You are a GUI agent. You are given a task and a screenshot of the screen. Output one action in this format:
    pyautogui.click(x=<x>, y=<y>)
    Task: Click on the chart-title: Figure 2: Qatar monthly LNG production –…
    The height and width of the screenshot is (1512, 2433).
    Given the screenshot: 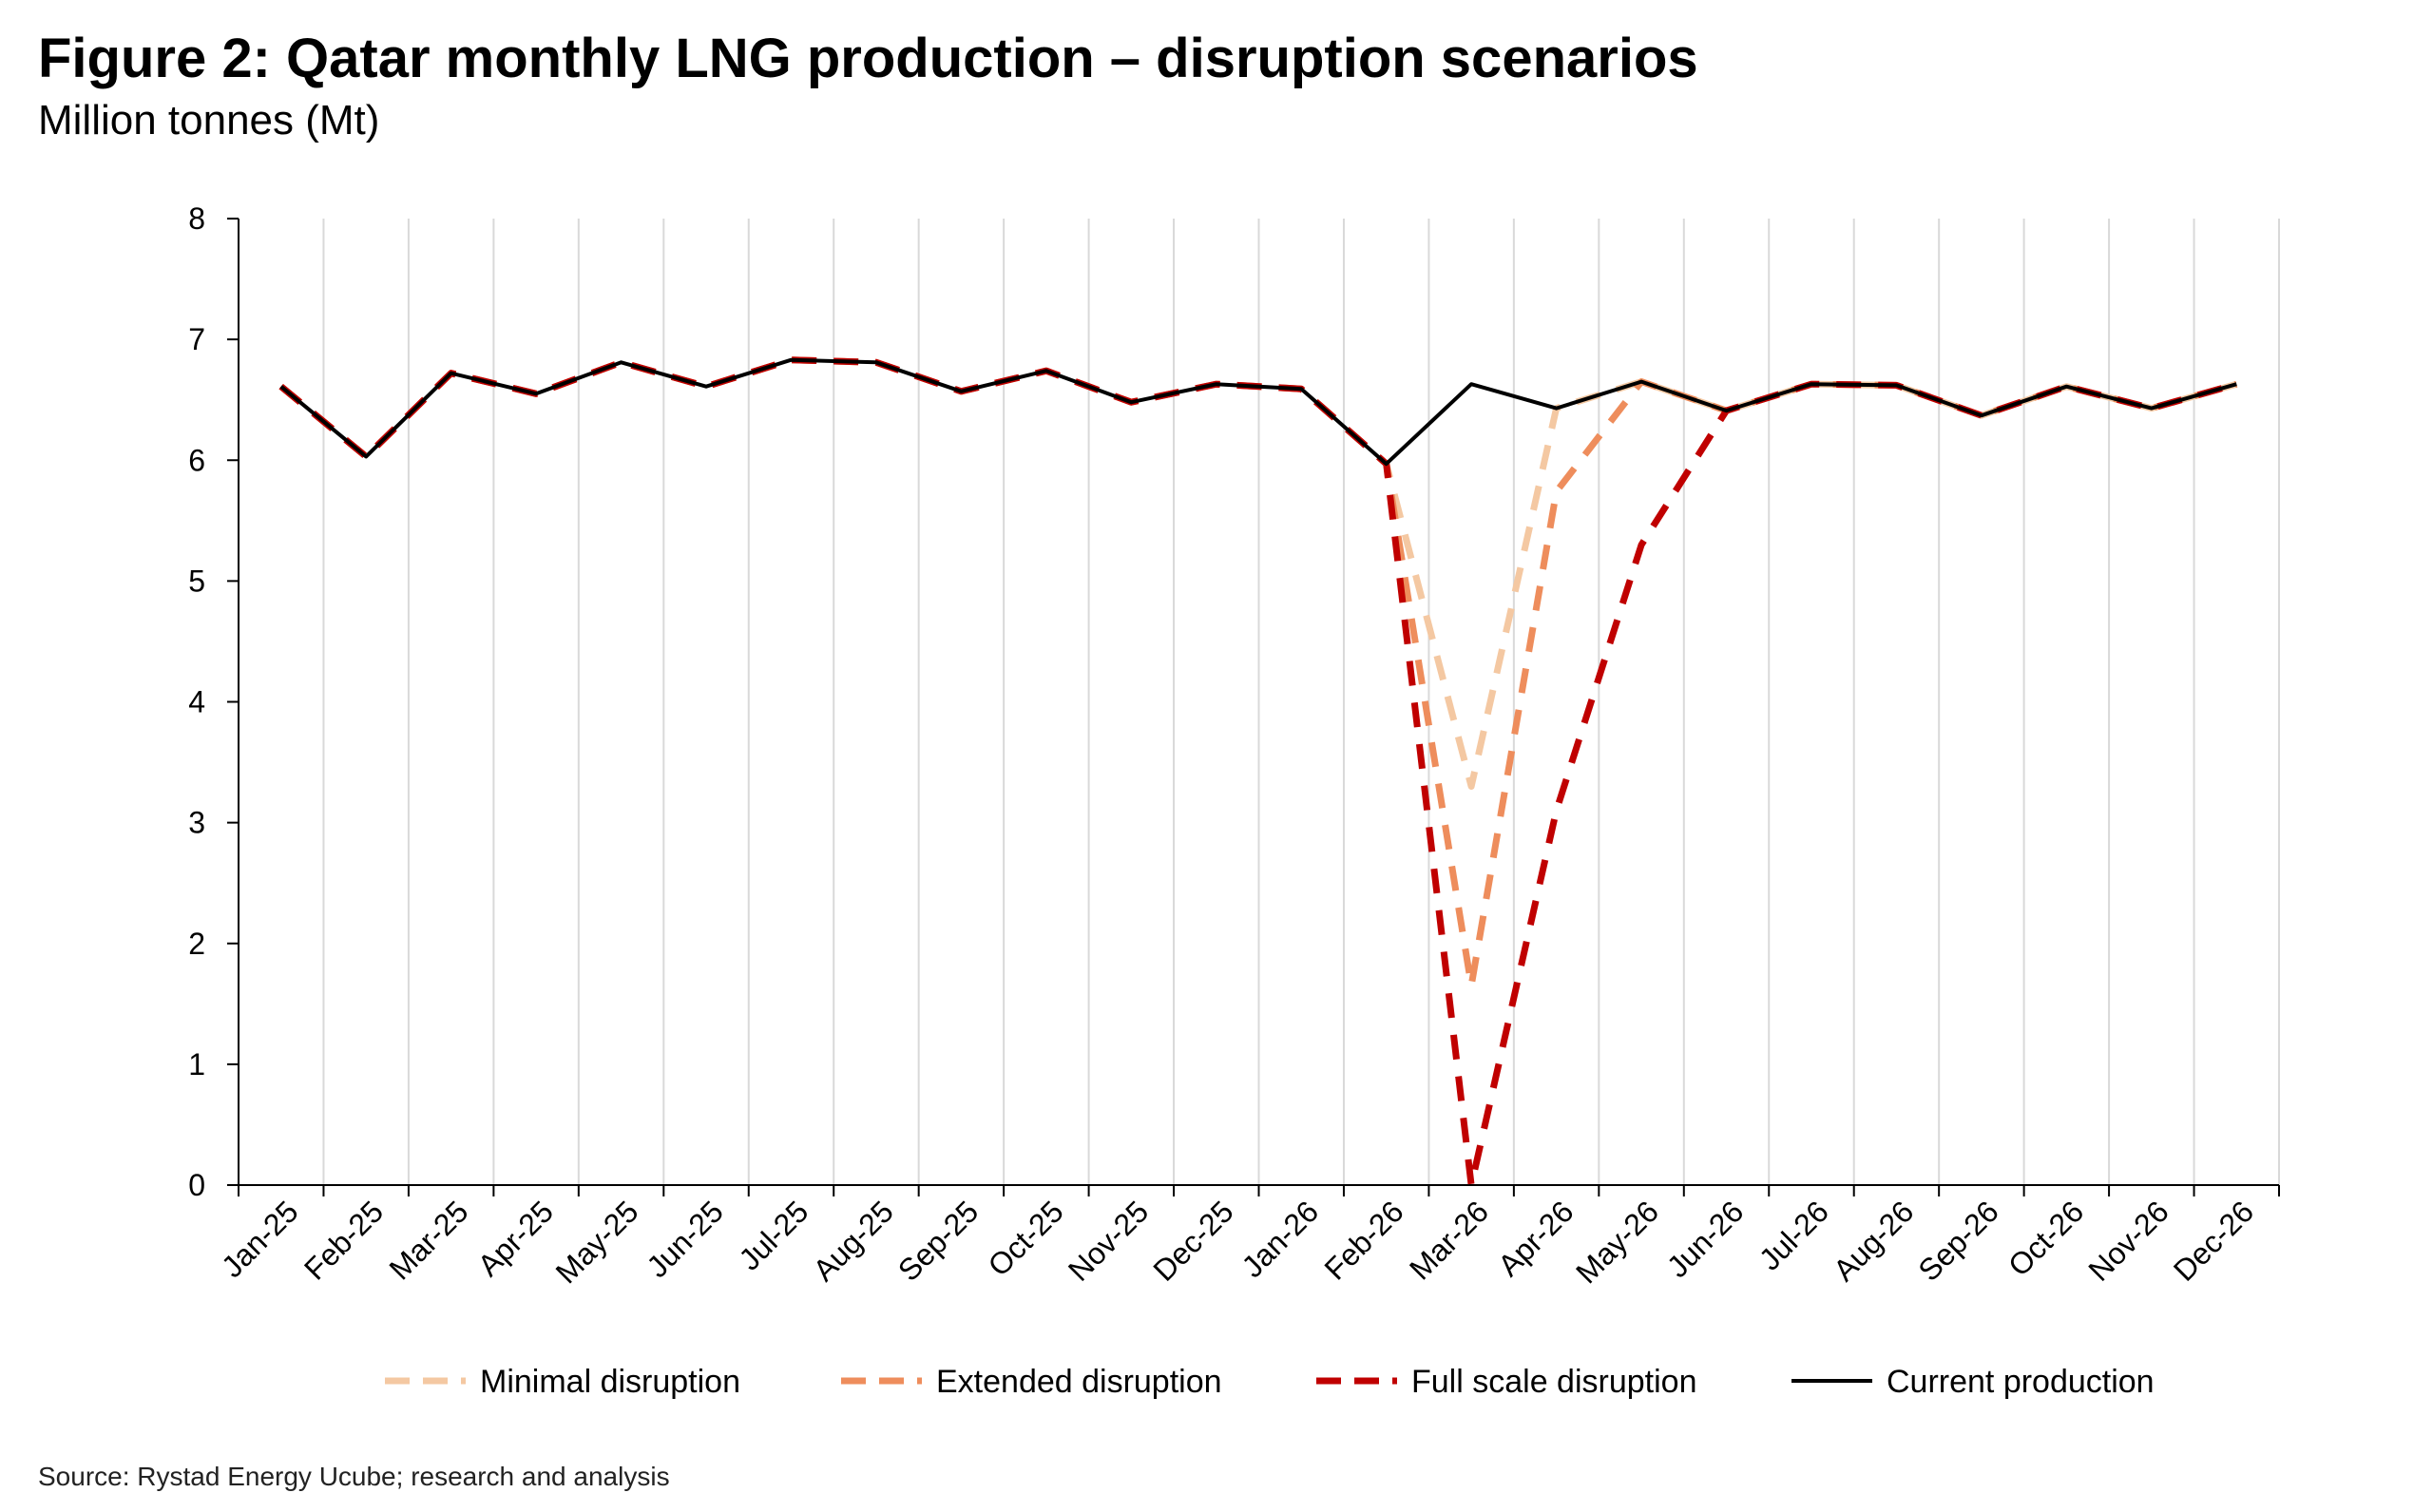 What is the action you would take?
    pyautogui.click(x=868, y=58)
    